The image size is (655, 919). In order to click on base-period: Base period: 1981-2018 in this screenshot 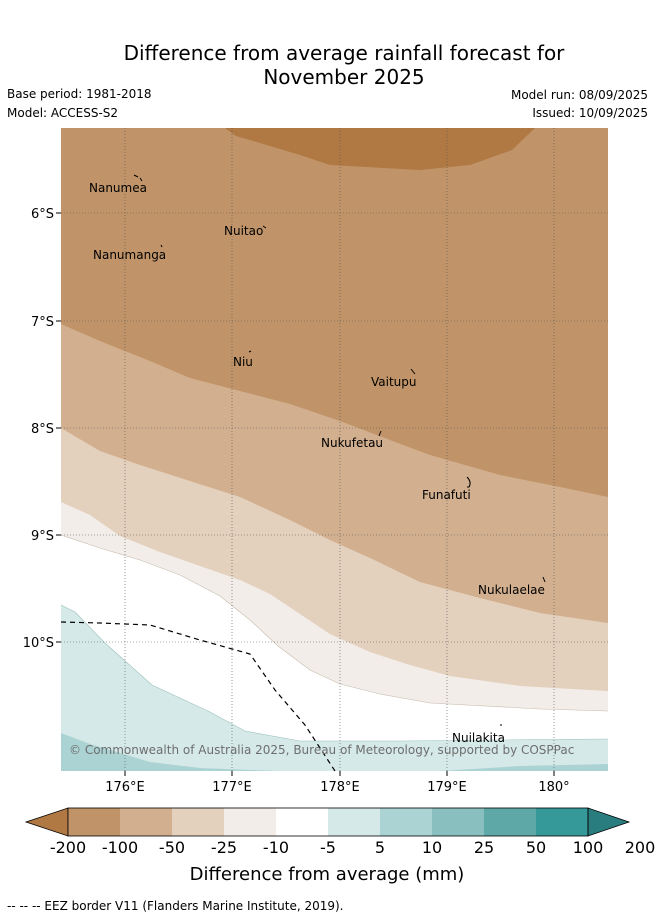, I will do `click(79, 94)`.